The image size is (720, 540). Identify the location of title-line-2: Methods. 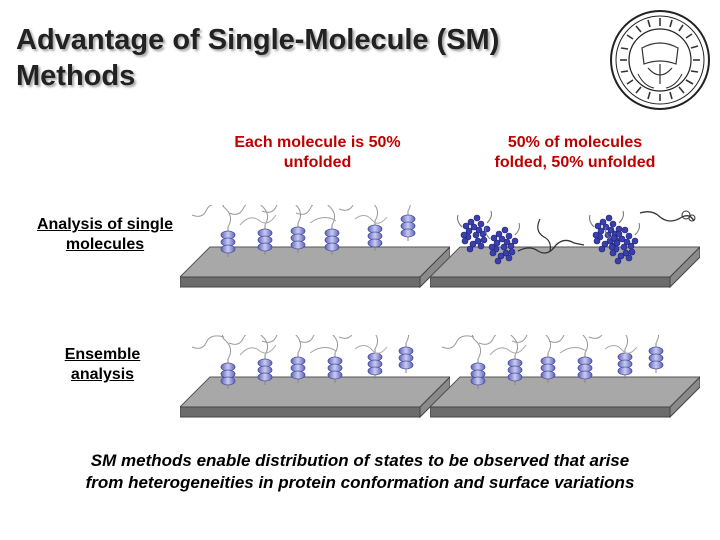
(76, 76).